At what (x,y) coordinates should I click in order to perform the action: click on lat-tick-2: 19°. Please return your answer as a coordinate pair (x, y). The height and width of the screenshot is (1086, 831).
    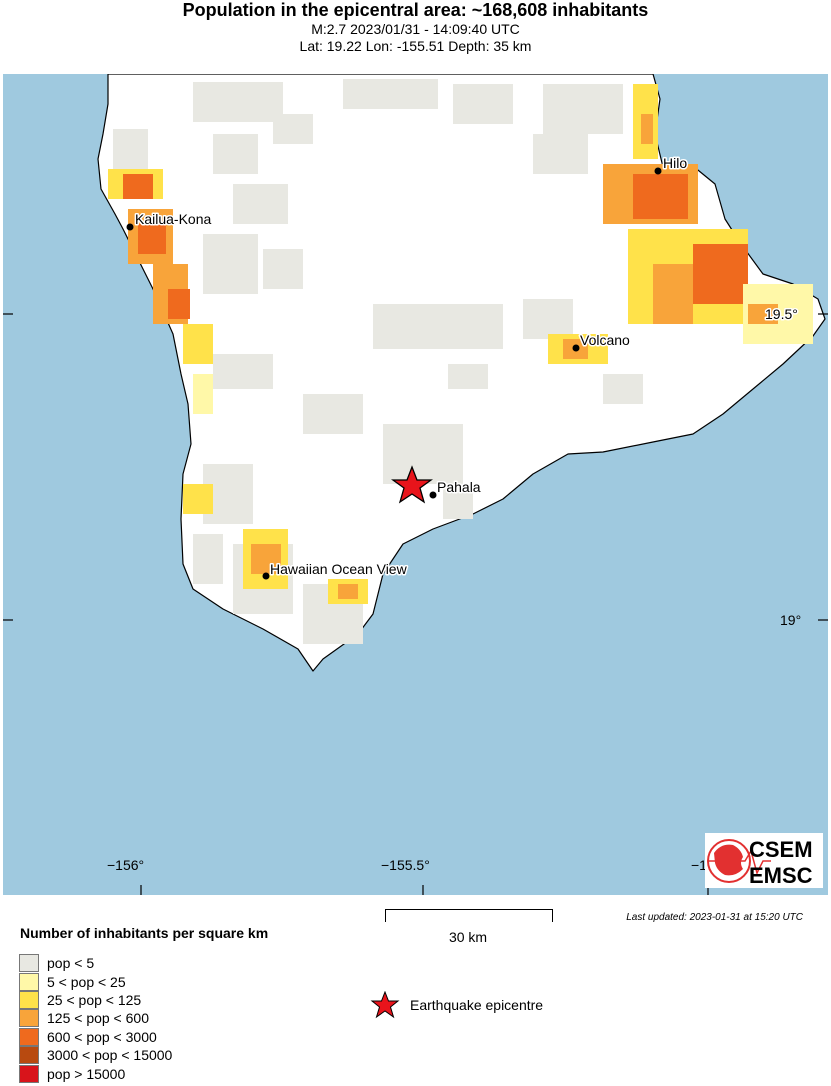
    Looking at the image, I should click on (790, 620).